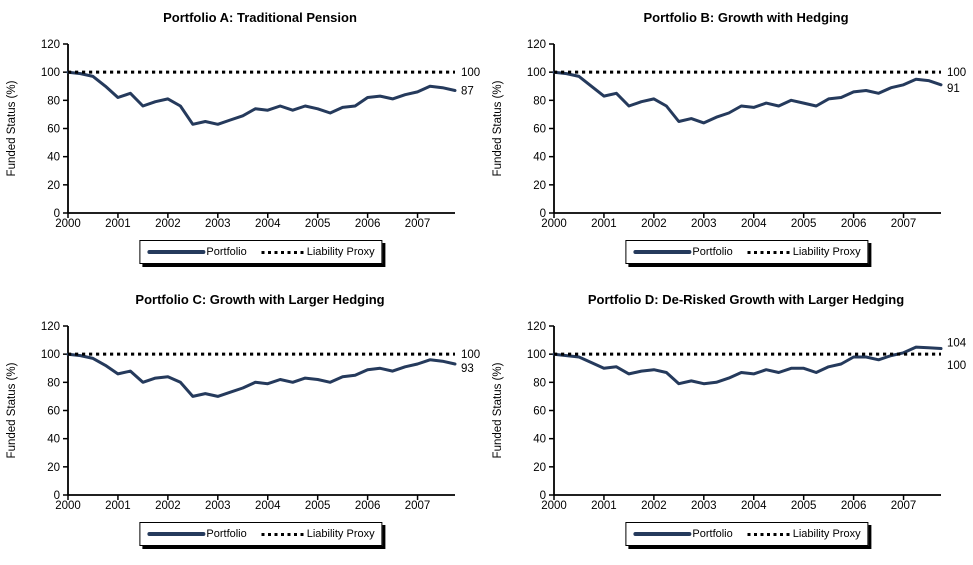  I want to click on series-end-label: 91, so click(953, 89).